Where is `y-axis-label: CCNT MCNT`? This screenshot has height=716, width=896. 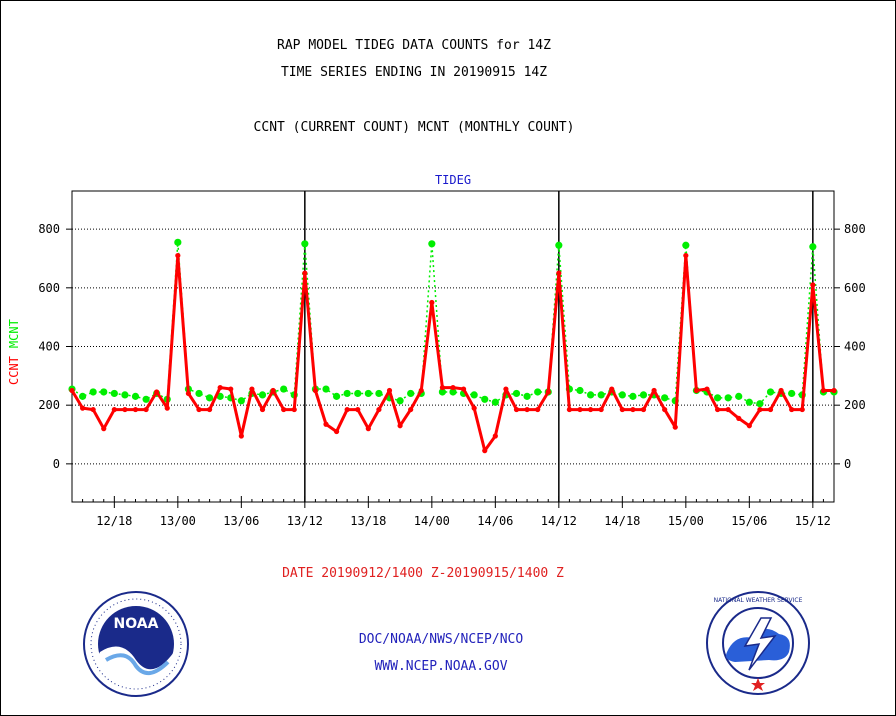
y-axis-label: CCNT MCNT is located at coordinates (14, 352).